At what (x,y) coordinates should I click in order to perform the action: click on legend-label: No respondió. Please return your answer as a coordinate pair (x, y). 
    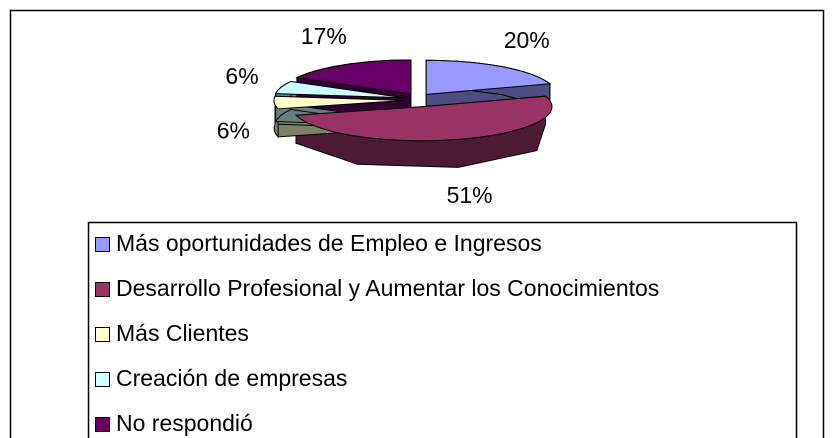
    Looking at the image, I should click on (184, 423).